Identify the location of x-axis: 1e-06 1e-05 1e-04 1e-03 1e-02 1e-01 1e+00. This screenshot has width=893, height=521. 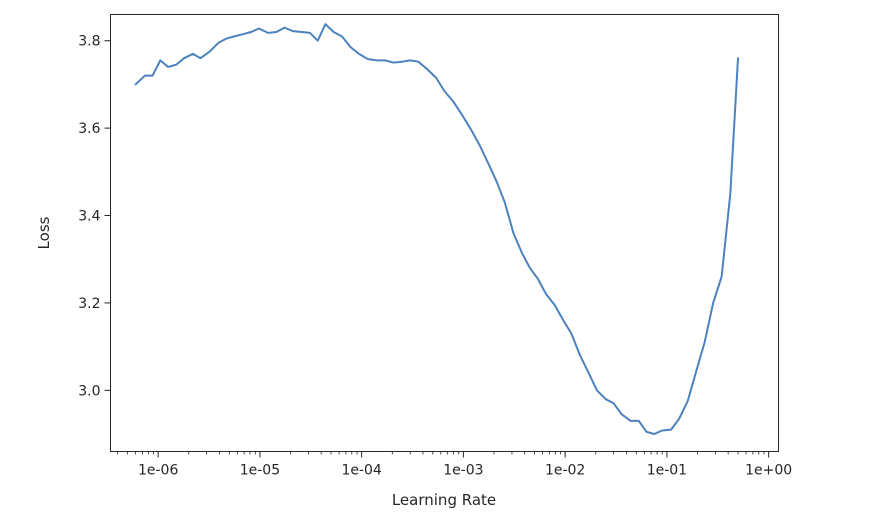
(454, 465).